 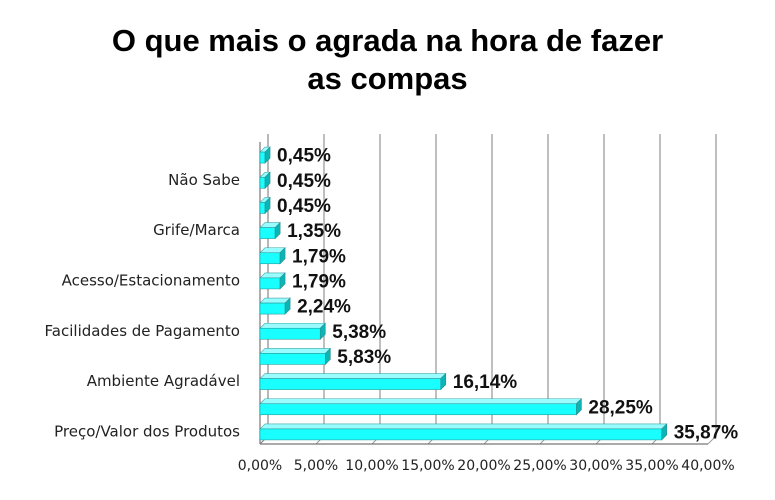 I want to click on data-label: 1,35%, so click(x=314, y=231).